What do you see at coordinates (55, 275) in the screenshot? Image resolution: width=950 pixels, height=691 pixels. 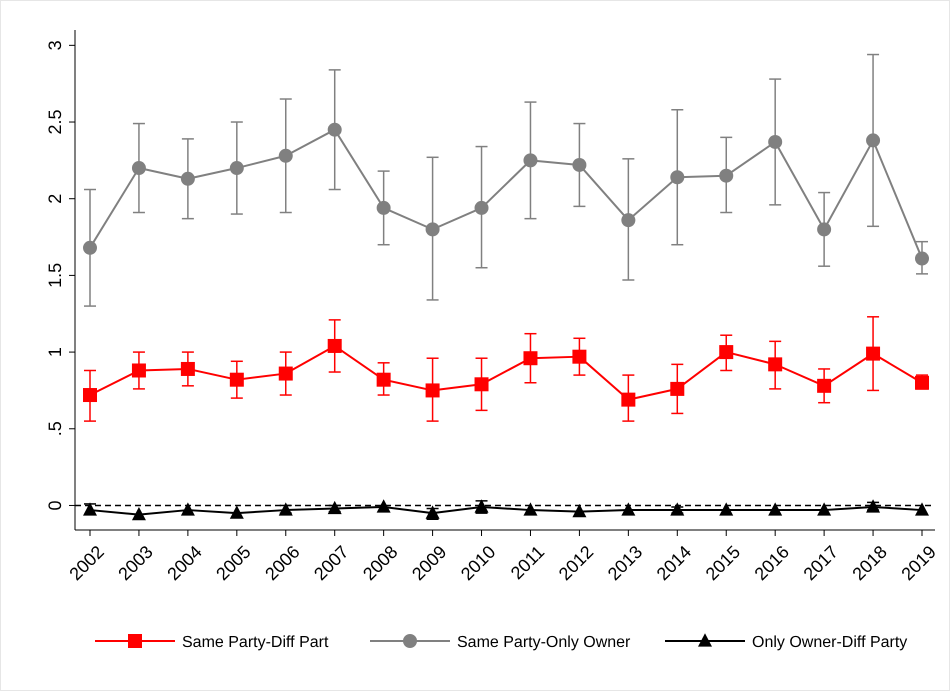 I see `y-tick-label: 1.5` at bounding box center [55, 275].